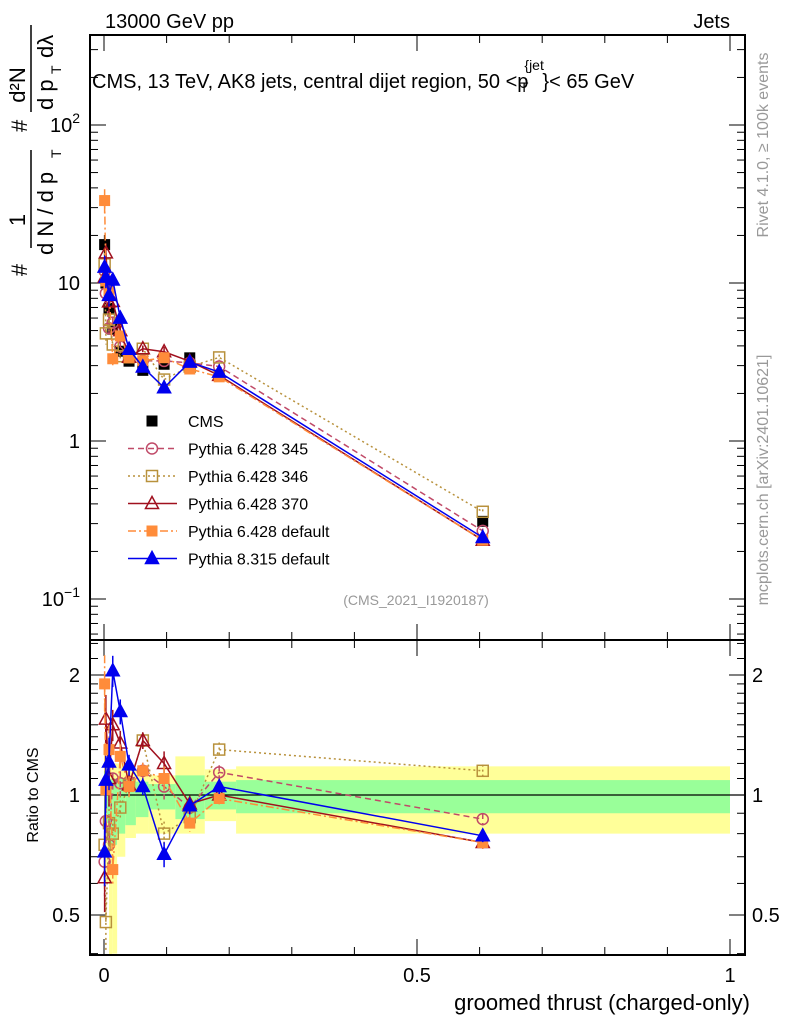 This screenshot has width=786, height=1024. Describe the element at coordinates (103, 976) in the screenshot. I see `x-tick-label: 0` at that location.